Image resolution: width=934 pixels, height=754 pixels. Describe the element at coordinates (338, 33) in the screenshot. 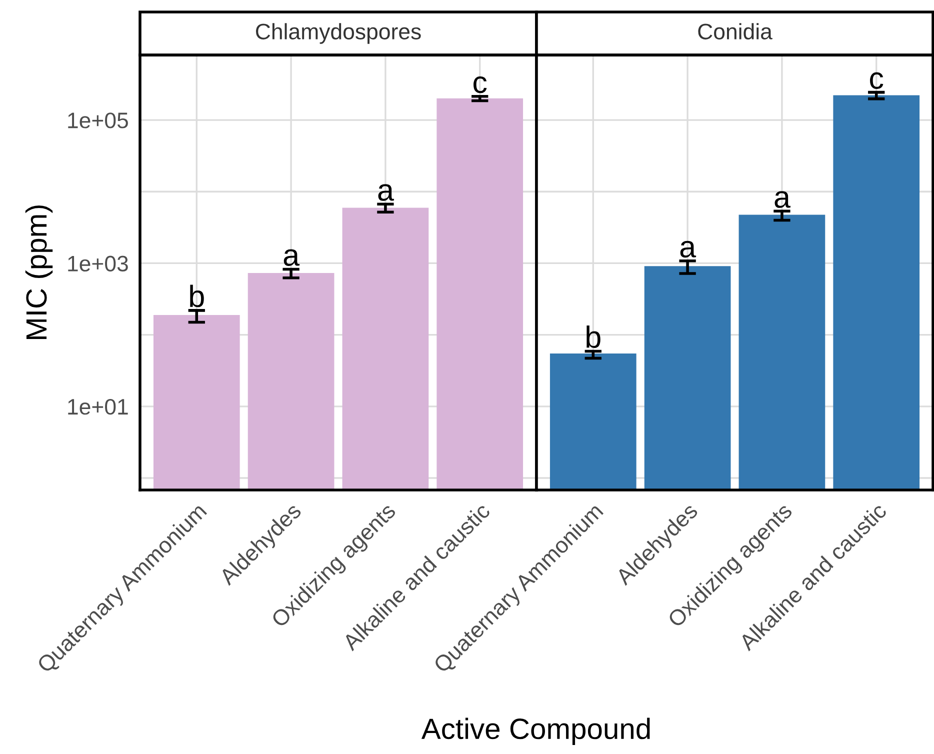

I see `chart-title: Chlamydospores` at that location.